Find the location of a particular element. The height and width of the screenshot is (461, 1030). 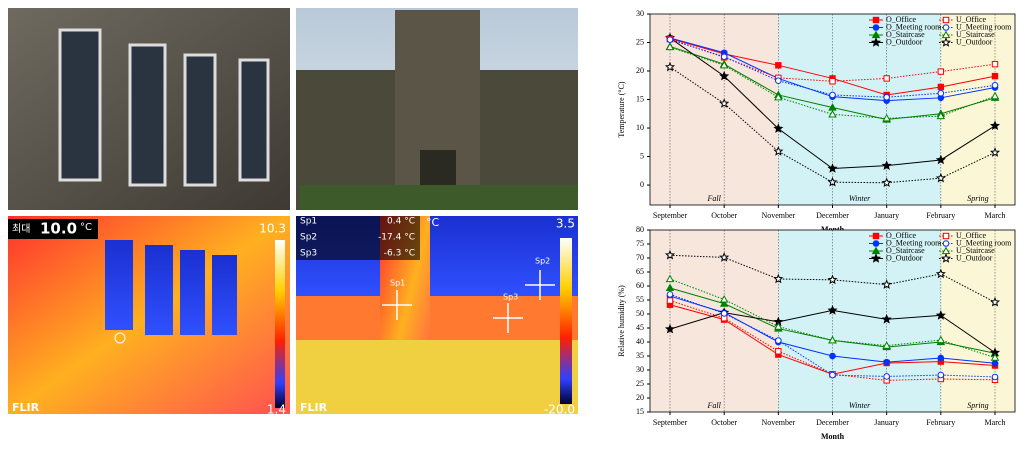

x-tick-label: October is located at coordinates (724, 422).